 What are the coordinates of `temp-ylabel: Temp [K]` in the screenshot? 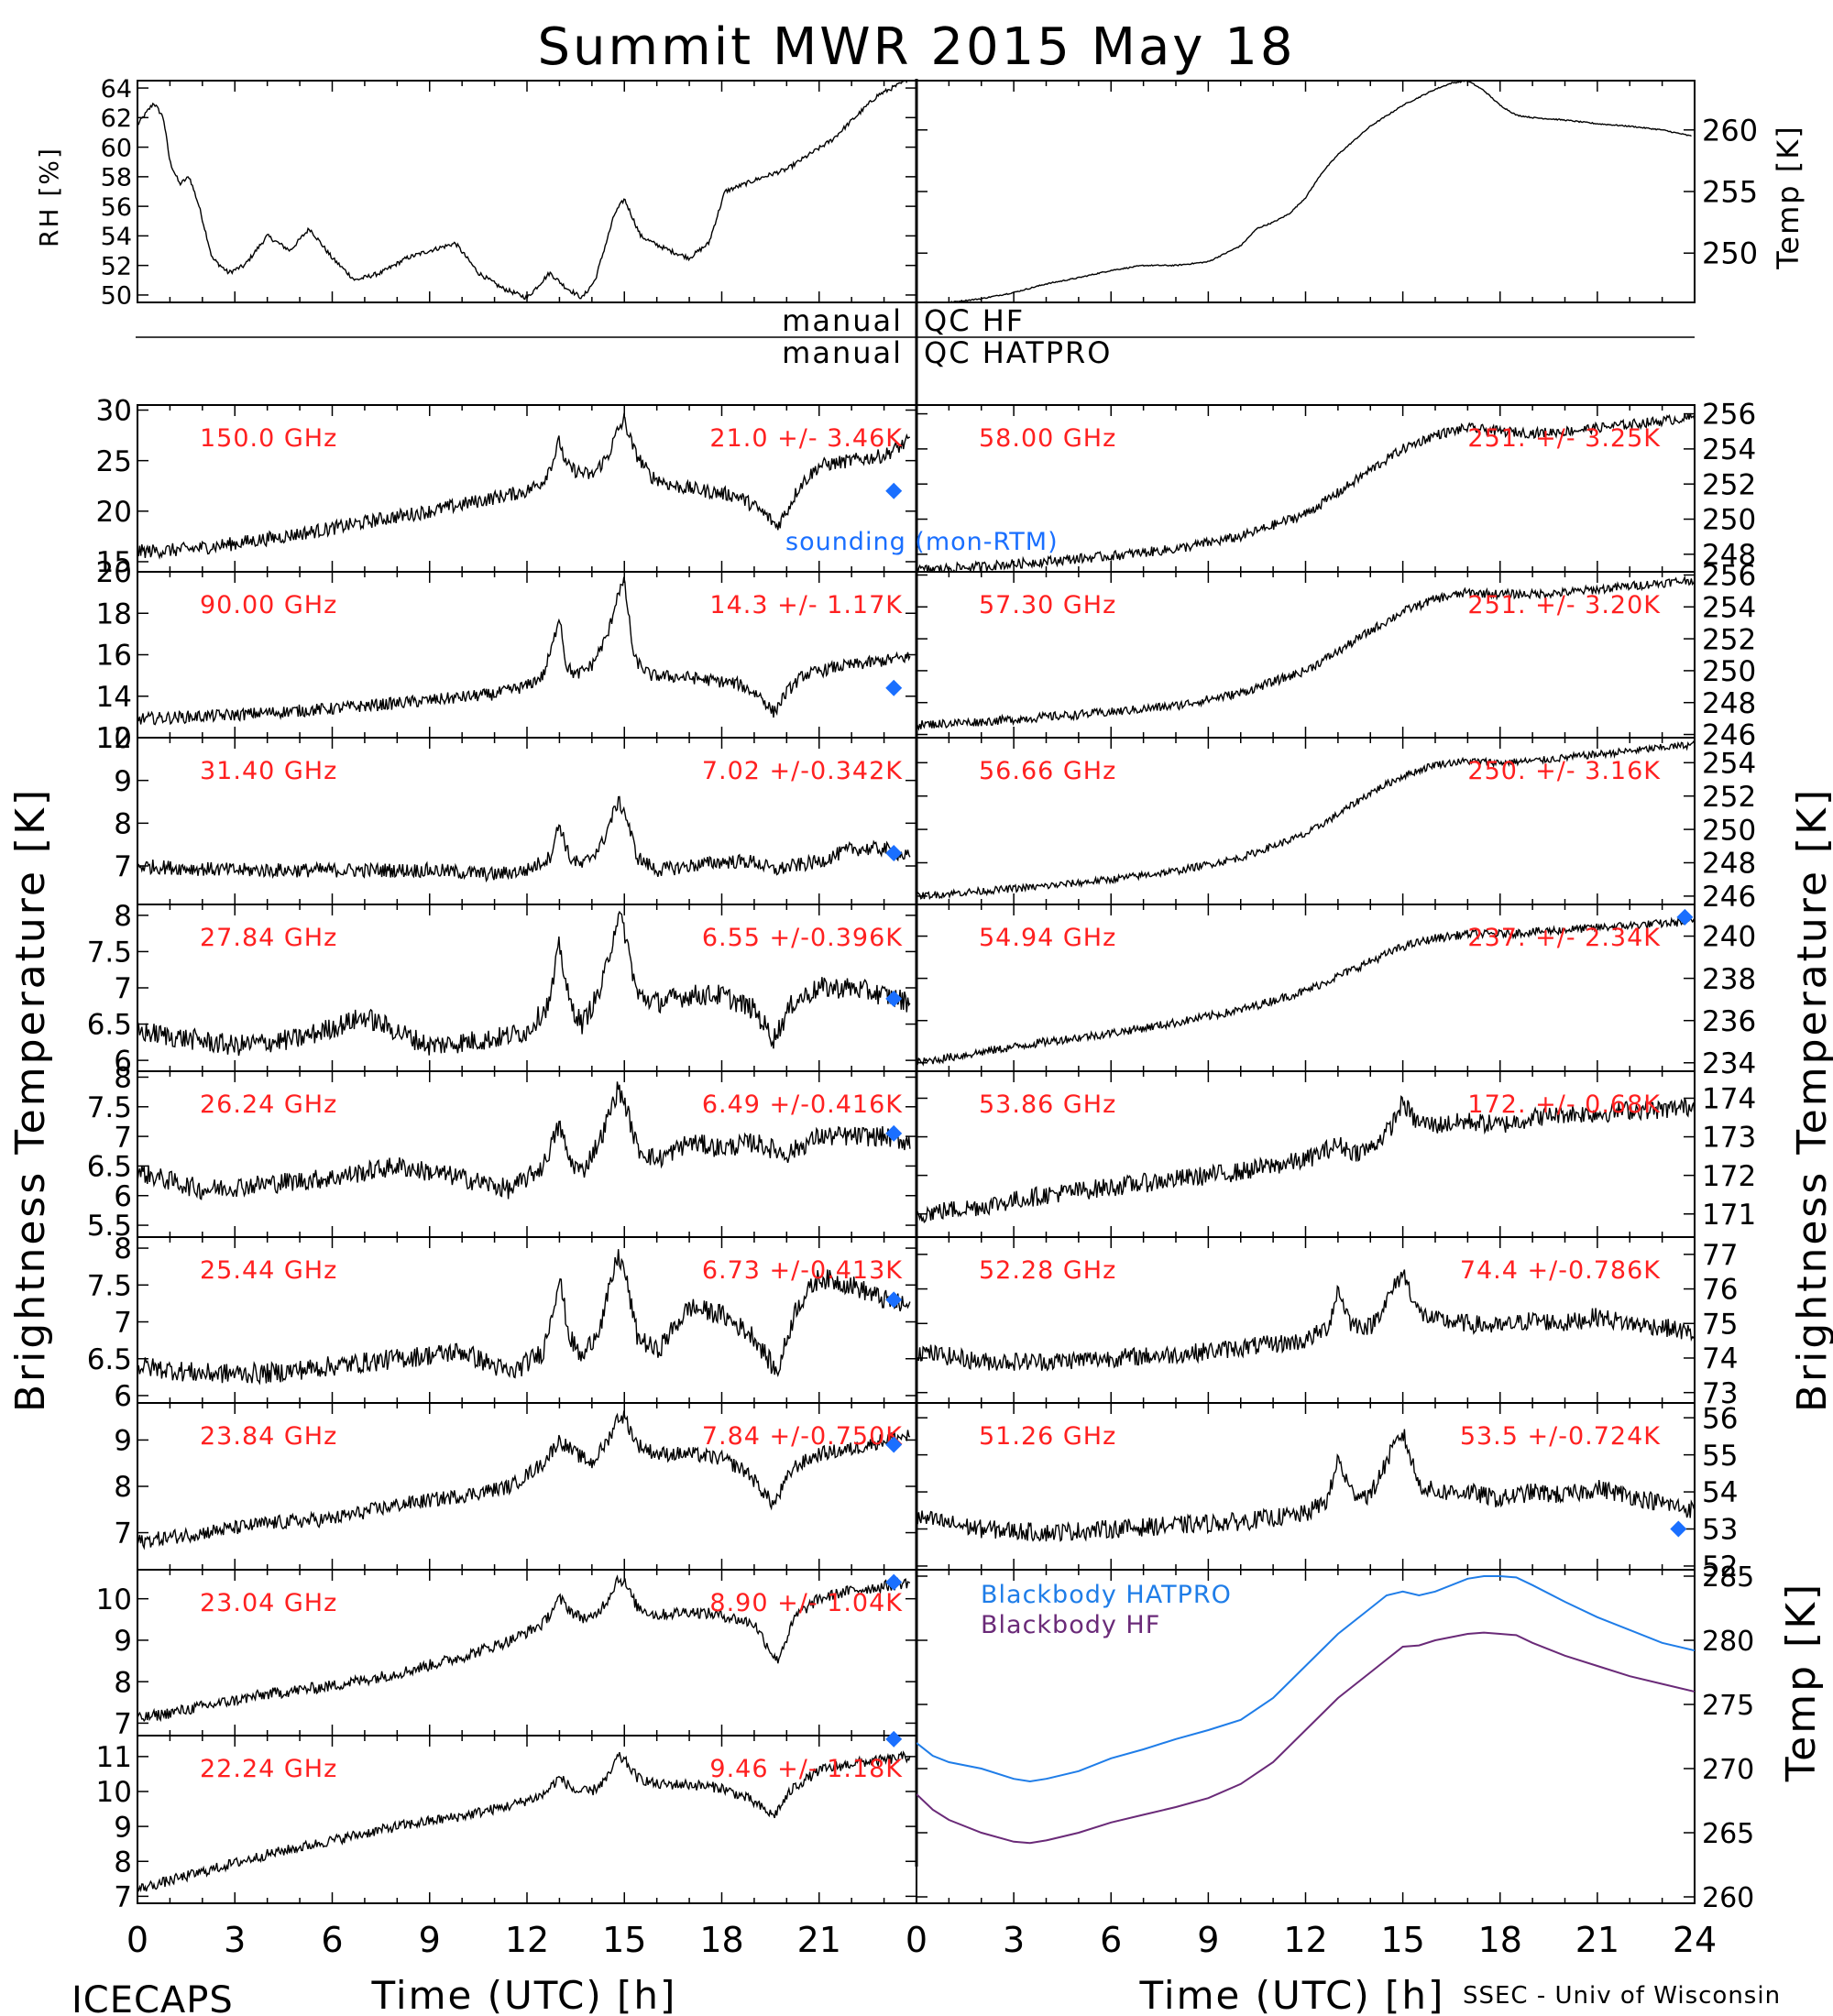 It's located at (1788, 197).